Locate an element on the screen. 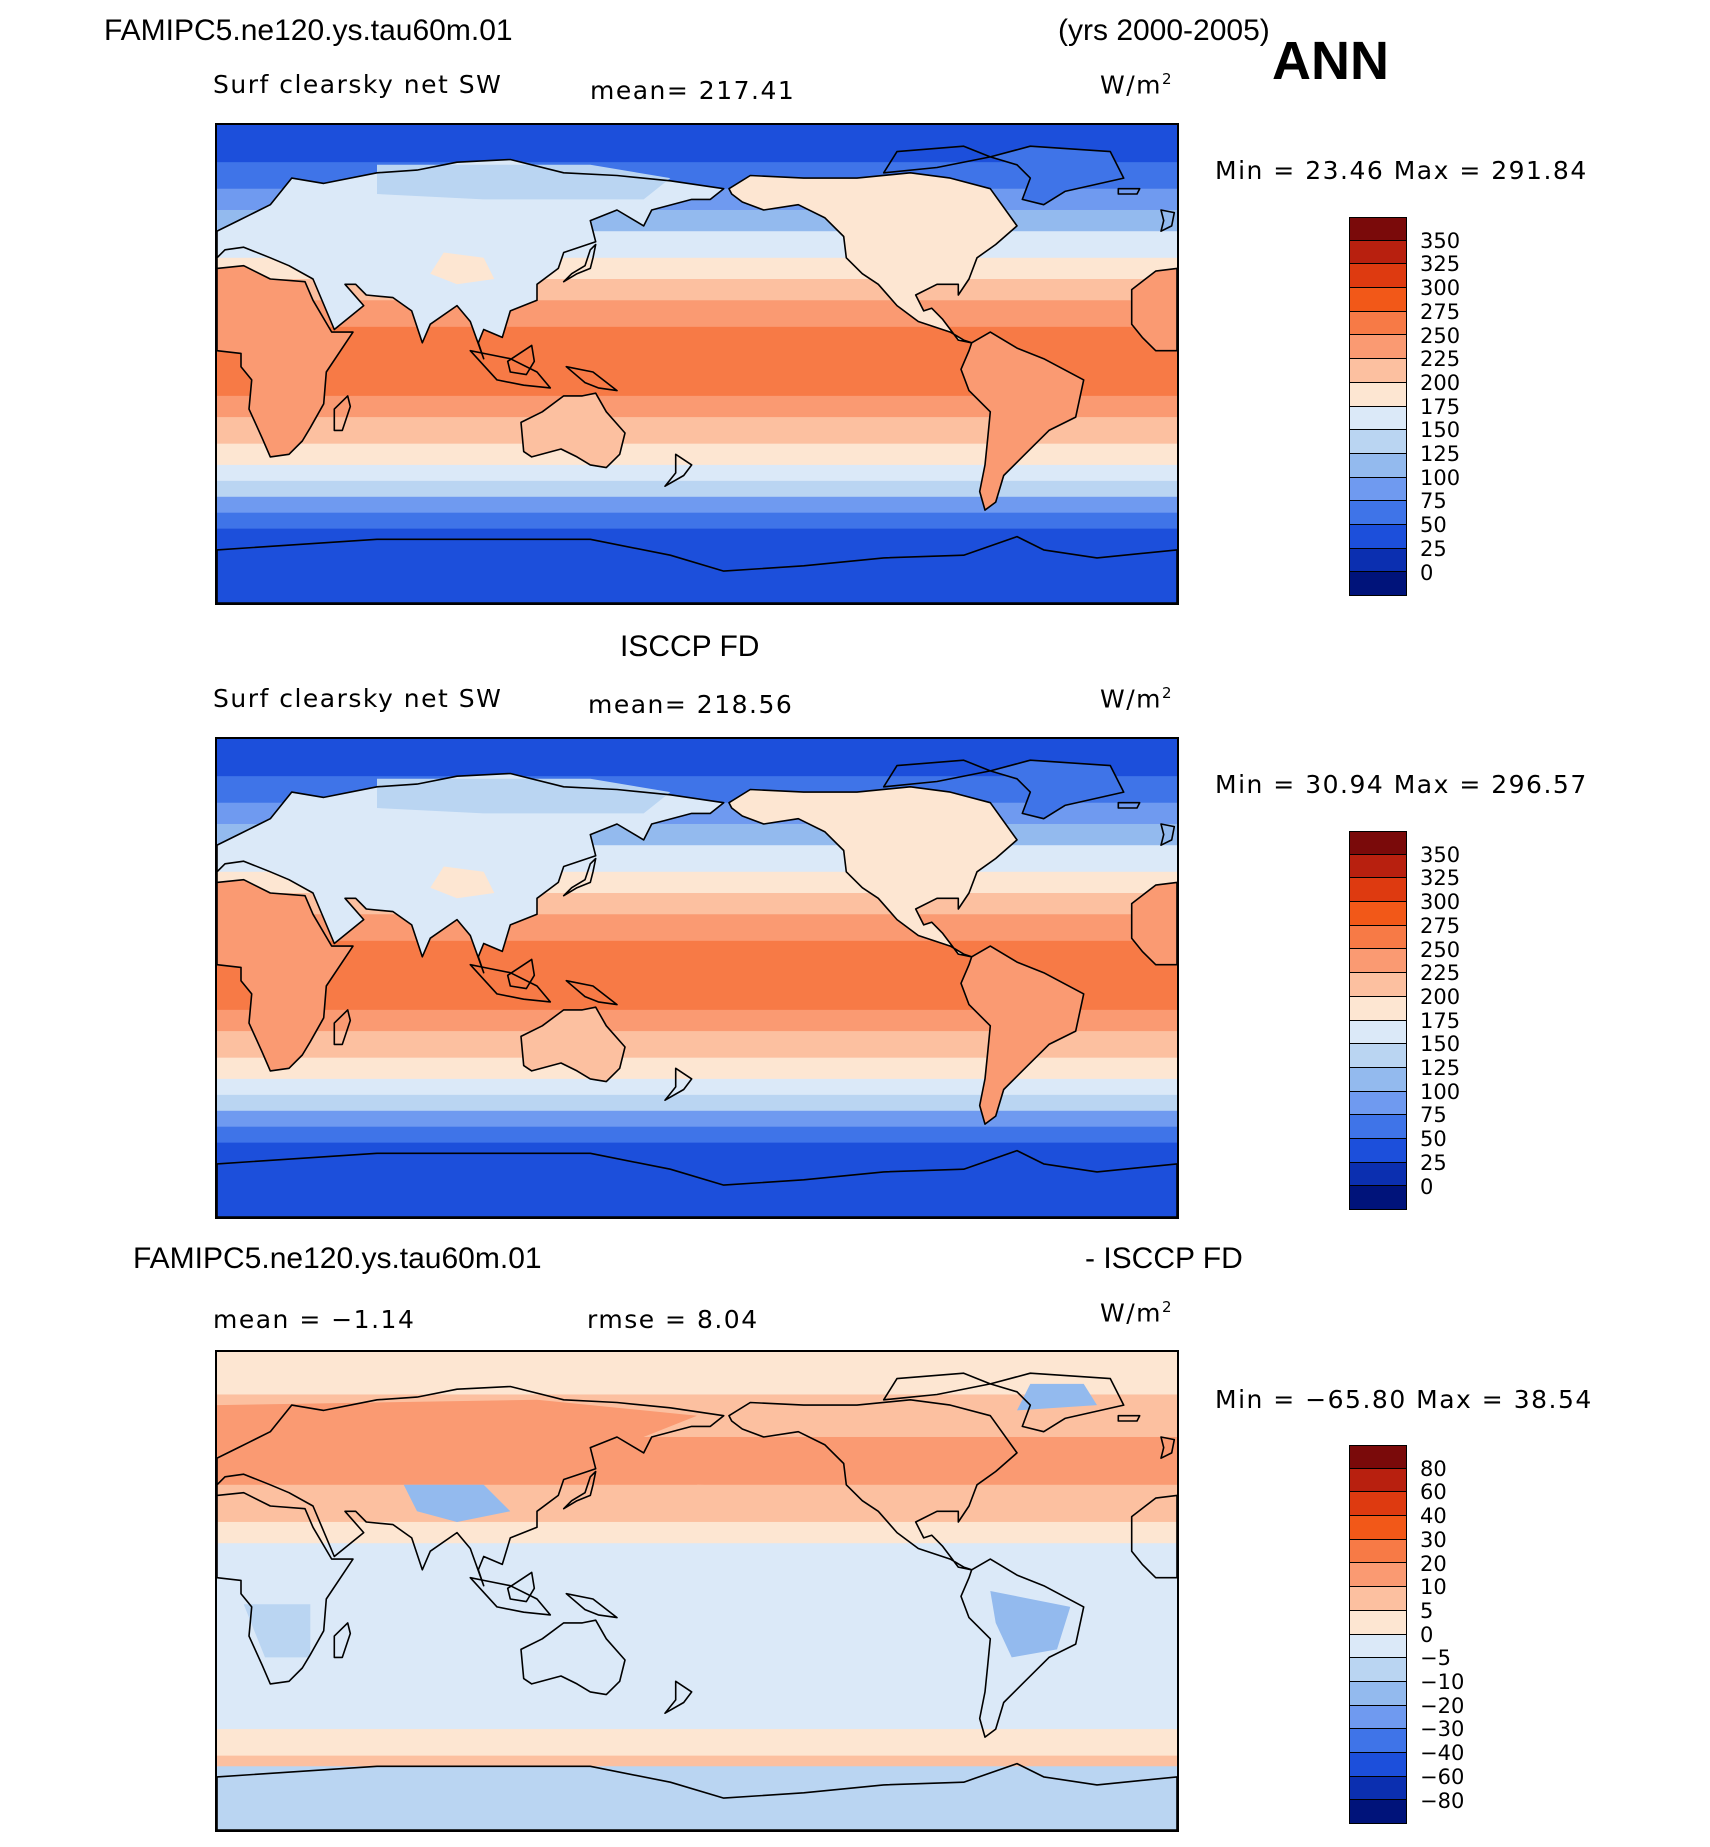  colorbar-tick-label: −40 is located at coordinates (1442, 1753).